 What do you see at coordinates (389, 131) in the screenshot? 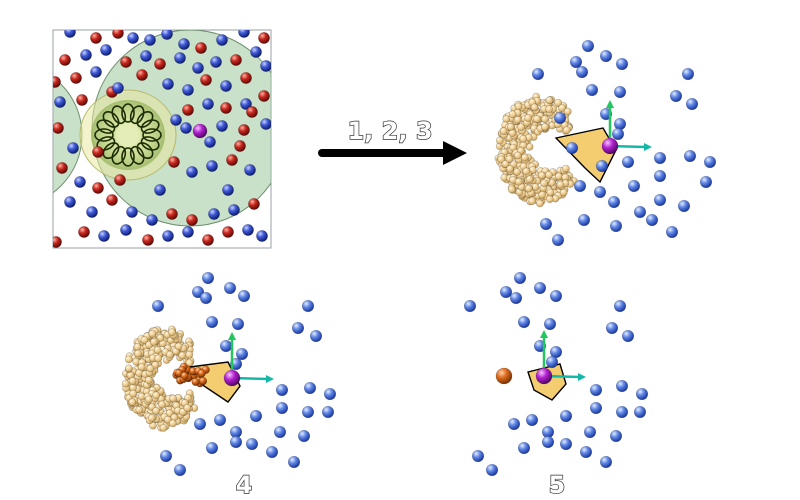
I see `arrow-label: 1, 2, 3` at bounding box center [389, 131].